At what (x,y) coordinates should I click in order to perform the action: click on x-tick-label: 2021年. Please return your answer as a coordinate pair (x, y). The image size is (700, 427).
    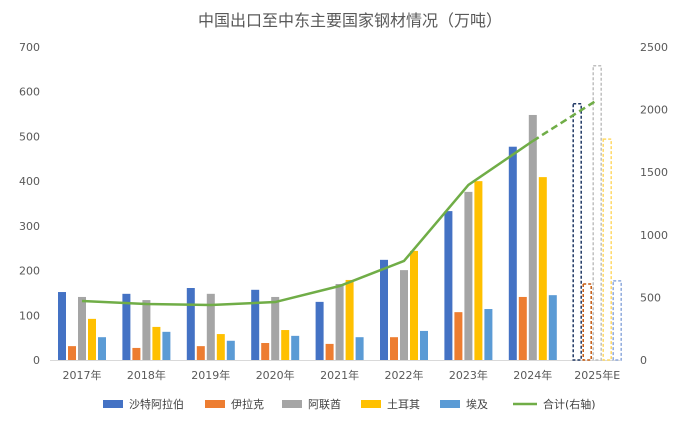
    Looking at the image, I should click on (339, 375).